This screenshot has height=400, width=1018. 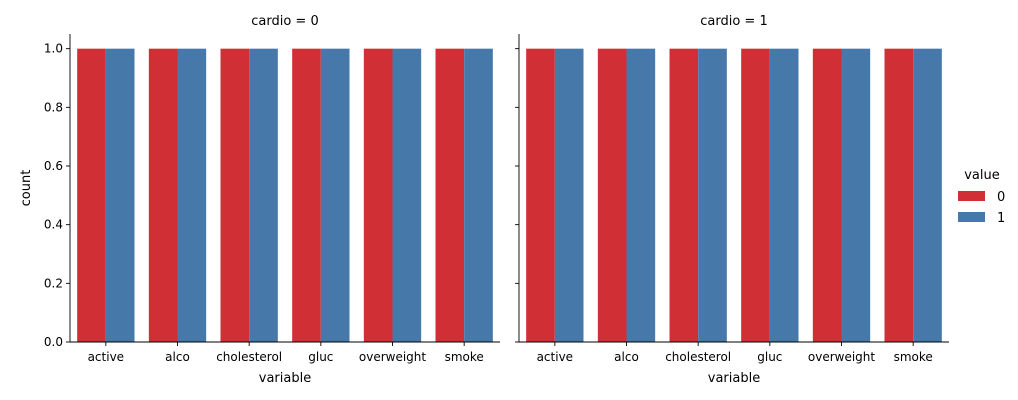 I want to click on y-tick-label: 0.8, so click(x=53, y=107).